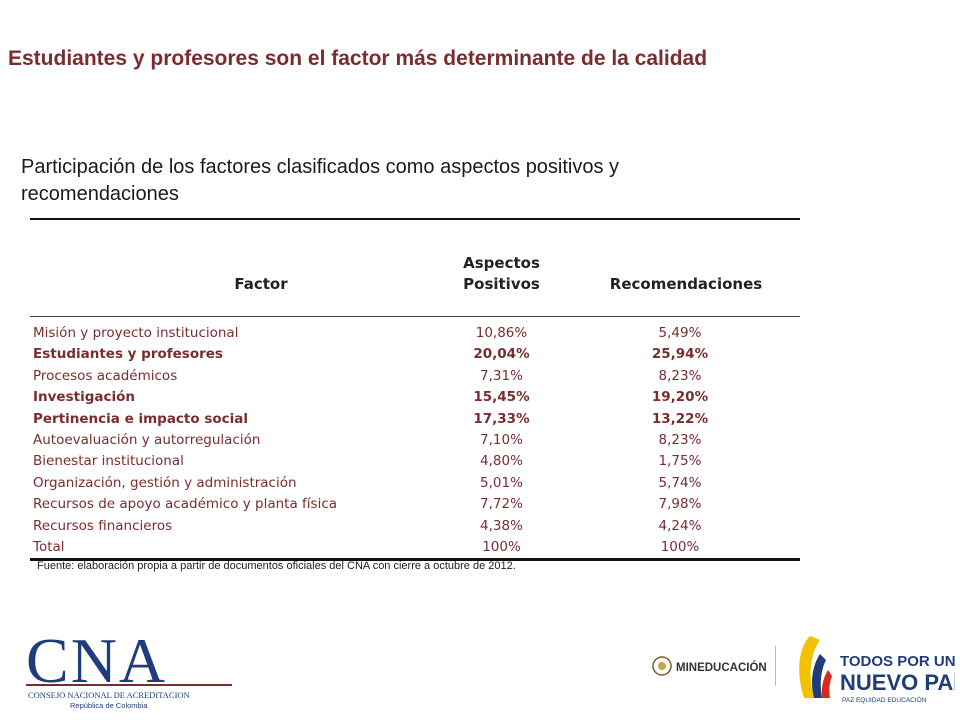  I want to click on positive-cell: 5,01%, so click(501, 482).